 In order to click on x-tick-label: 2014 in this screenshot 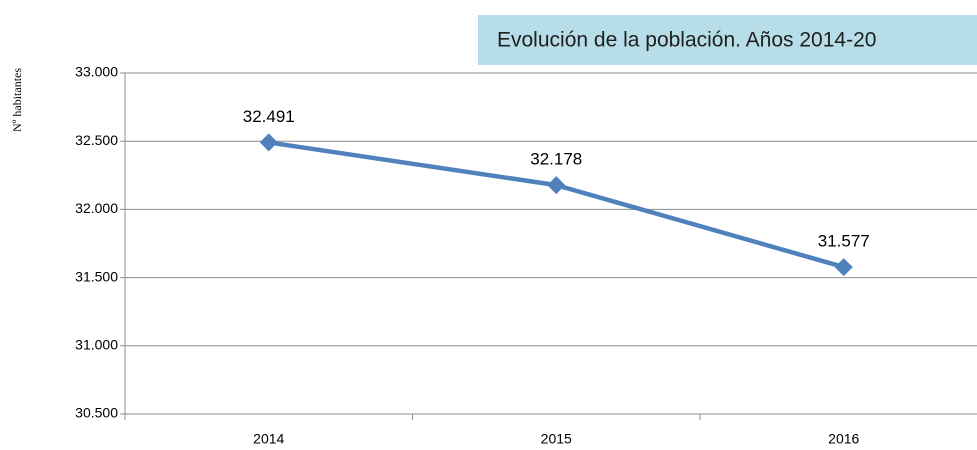, I will do `click(268, 439)`.